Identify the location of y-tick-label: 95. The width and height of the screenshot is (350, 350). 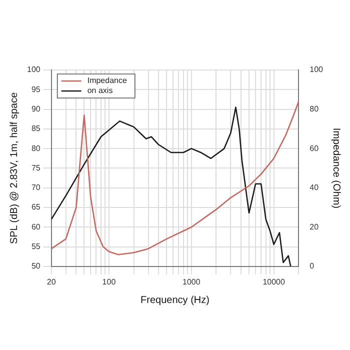
(36, 89).